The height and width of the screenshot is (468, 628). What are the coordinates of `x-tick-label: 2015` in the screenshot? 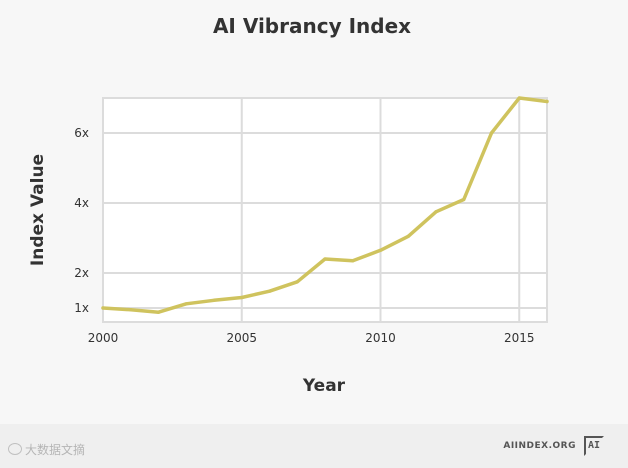 It's located at (519, 338).